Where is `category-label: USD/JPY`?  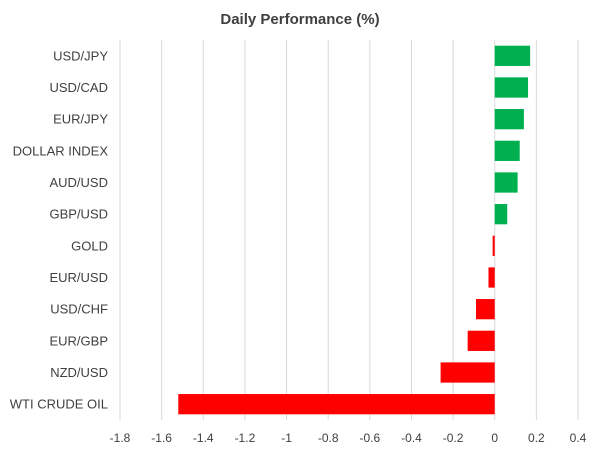
category-label: USD/JPY is located at coordinates (80, 55).